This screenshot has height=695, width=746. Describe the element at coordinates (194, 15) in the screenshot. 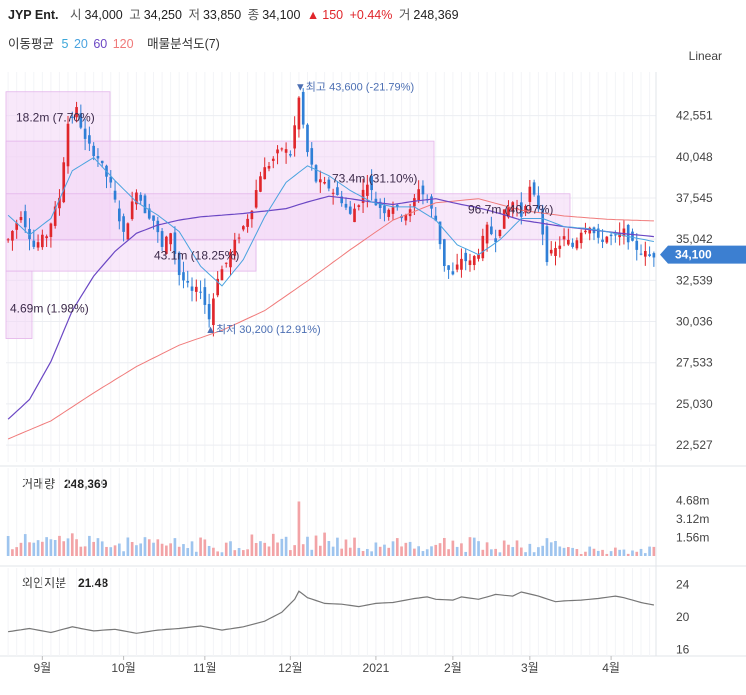

I see `low-label: 저` at that location.